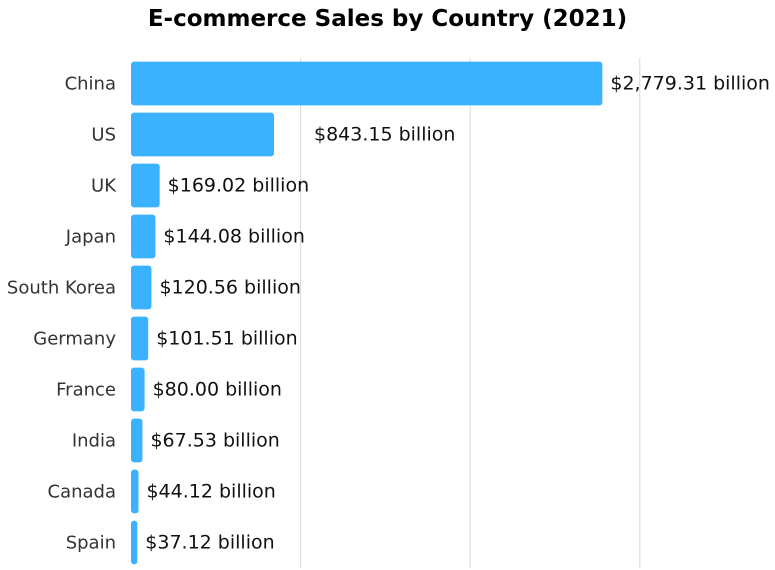 Image resolution: width=775 pixels, height=570 pixels. What do you see at coordinates (367, 83) in the screenshot?
I see `bar-china` at bounding box center [367, 83].